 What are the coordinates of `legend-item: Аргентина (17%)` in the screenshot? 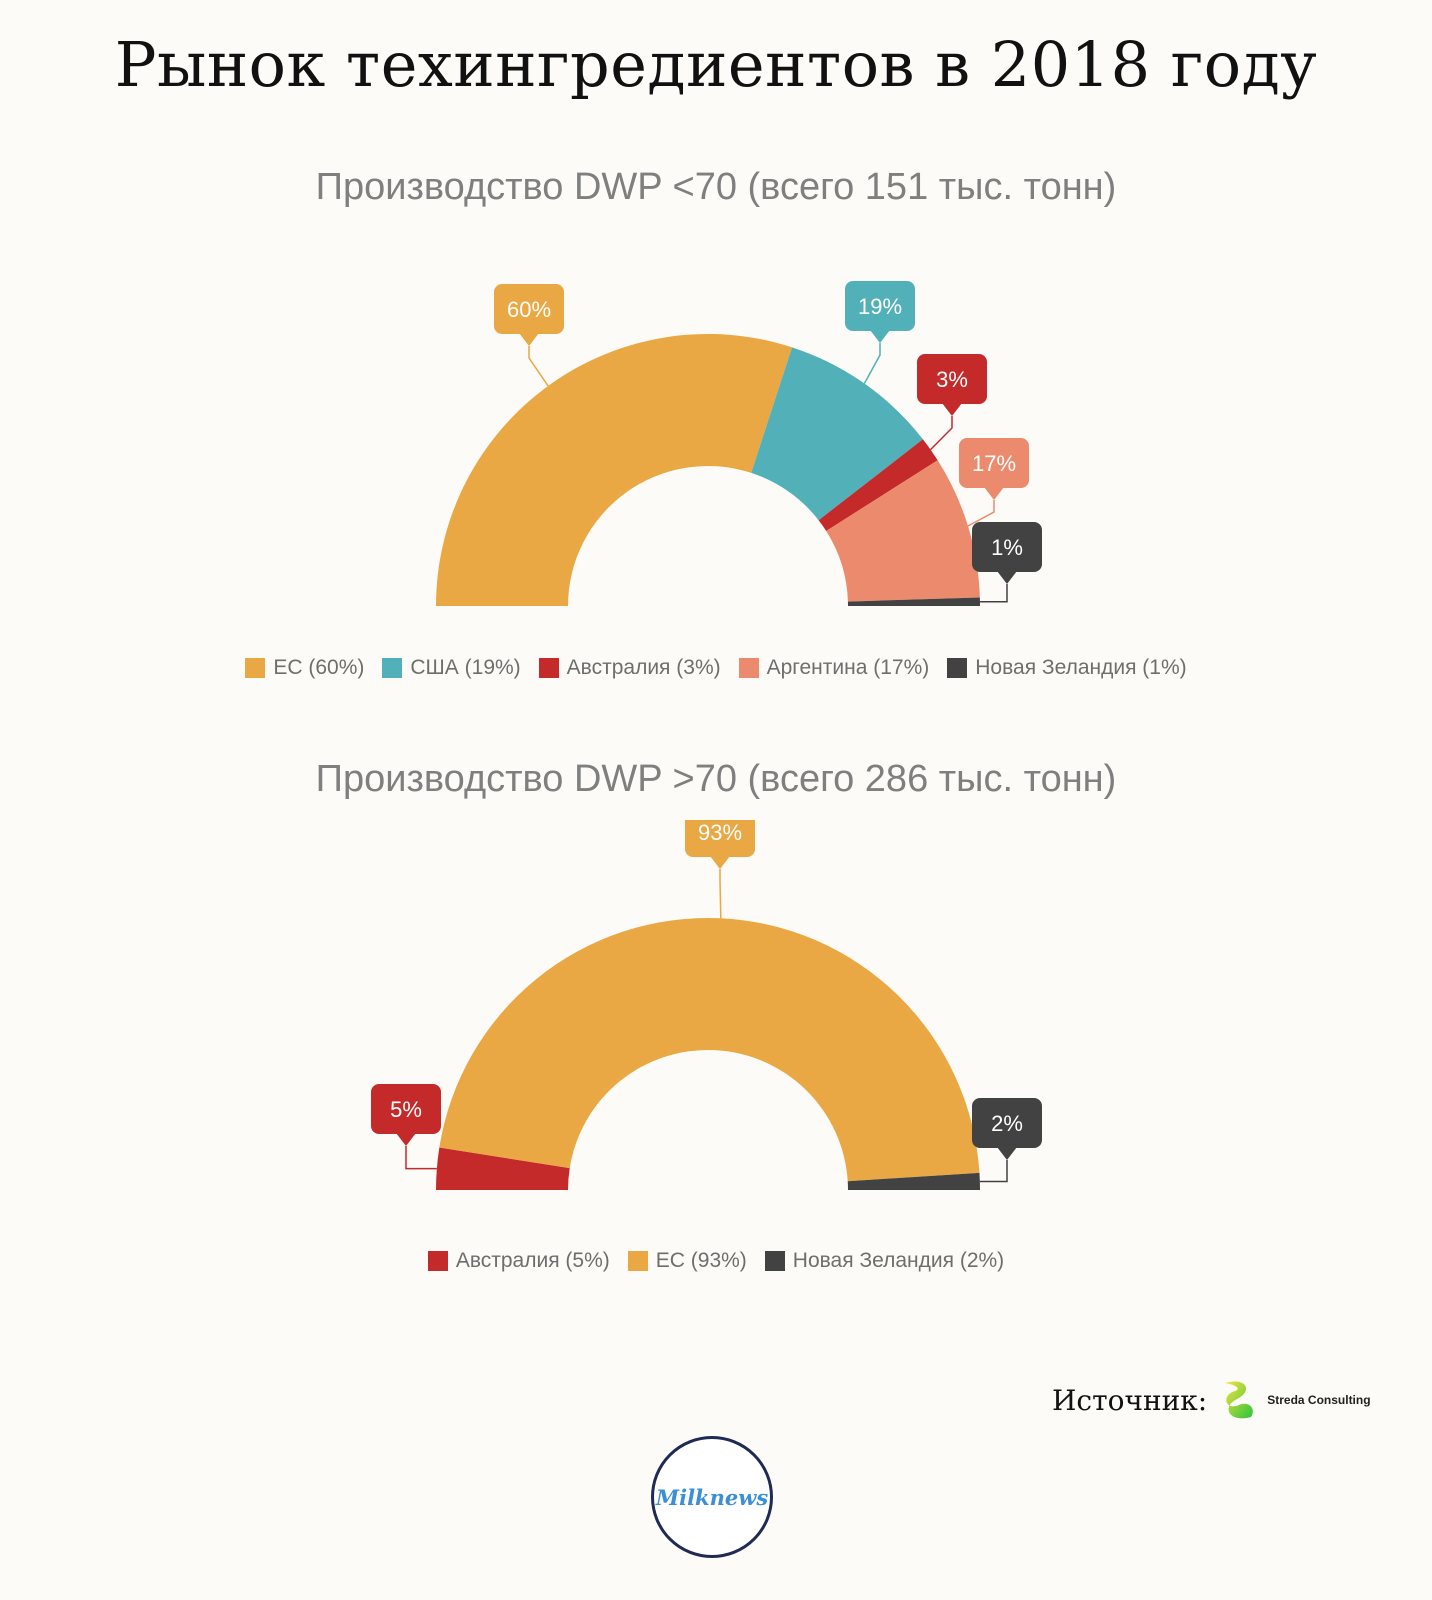 It's located at (834, 668).